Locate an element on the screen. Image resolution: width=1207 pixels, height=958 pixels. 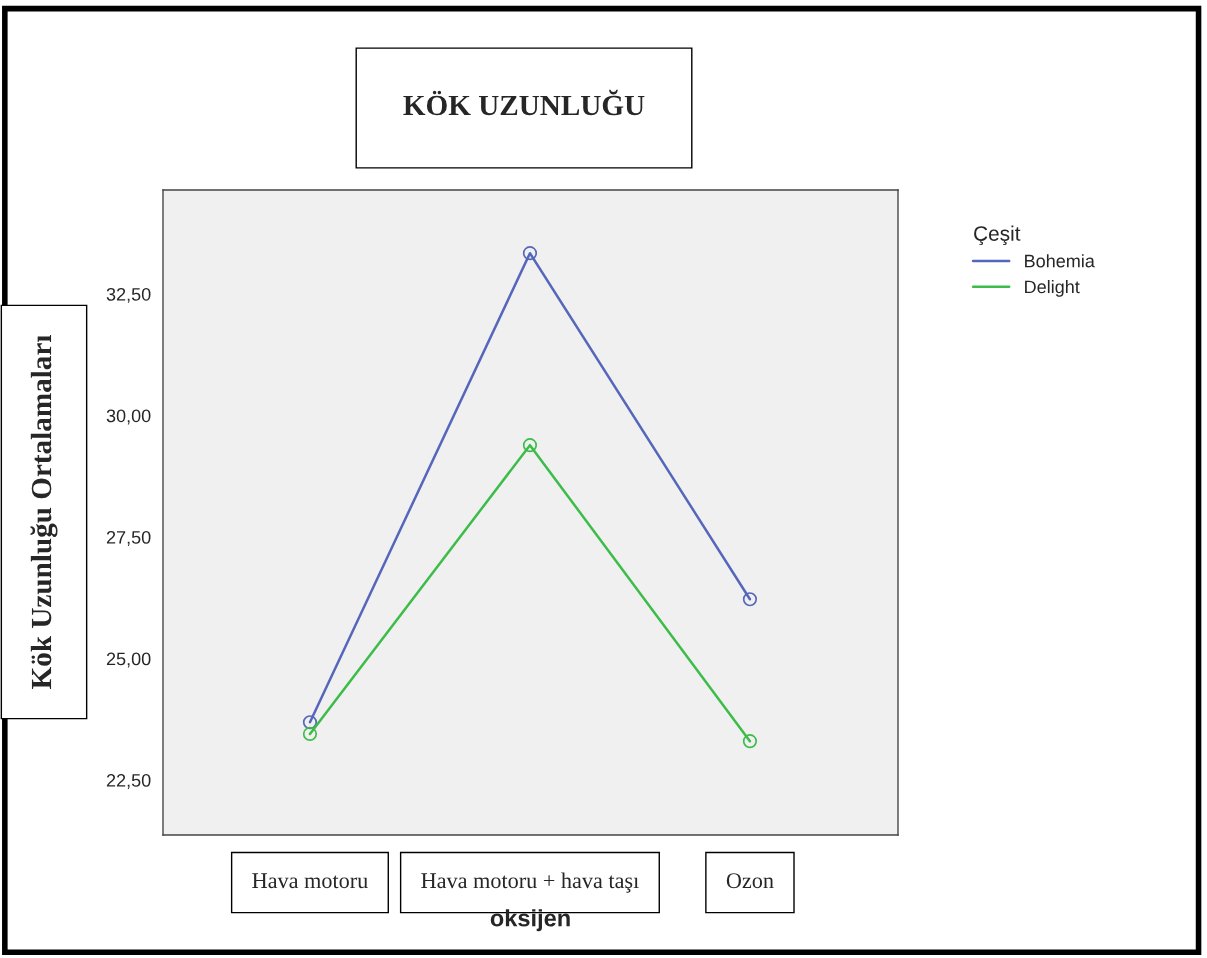
x-axis-title: oksijen is located at coordinates (530, 920).